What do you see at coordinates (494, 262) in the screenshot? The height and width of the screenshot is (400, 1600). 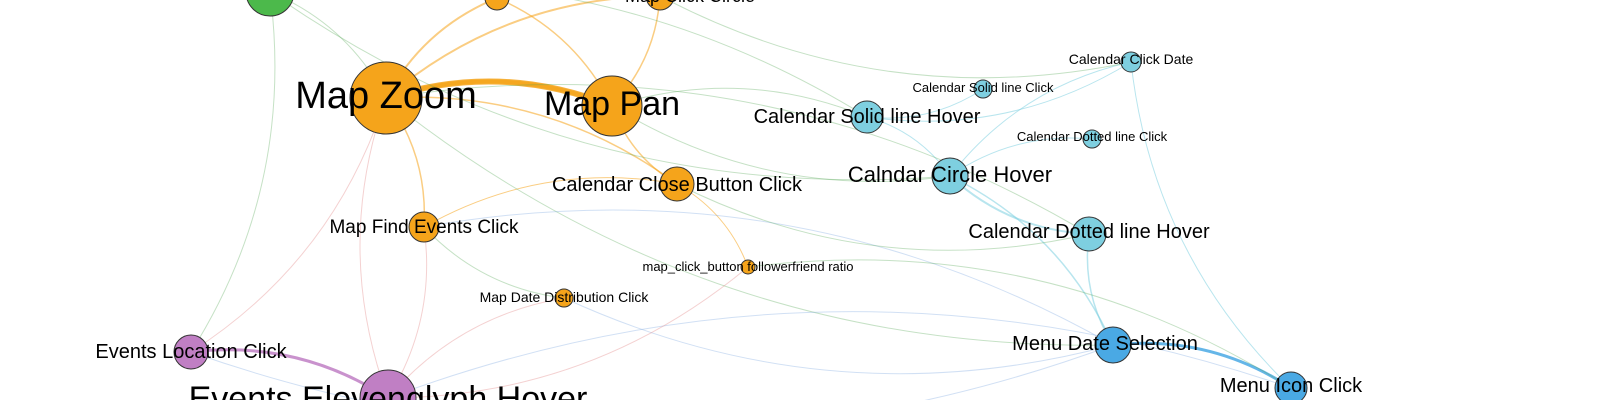 I see `edge-map-date-distribution-click-to-map-find-events-click` at bounding box center [494, 262].